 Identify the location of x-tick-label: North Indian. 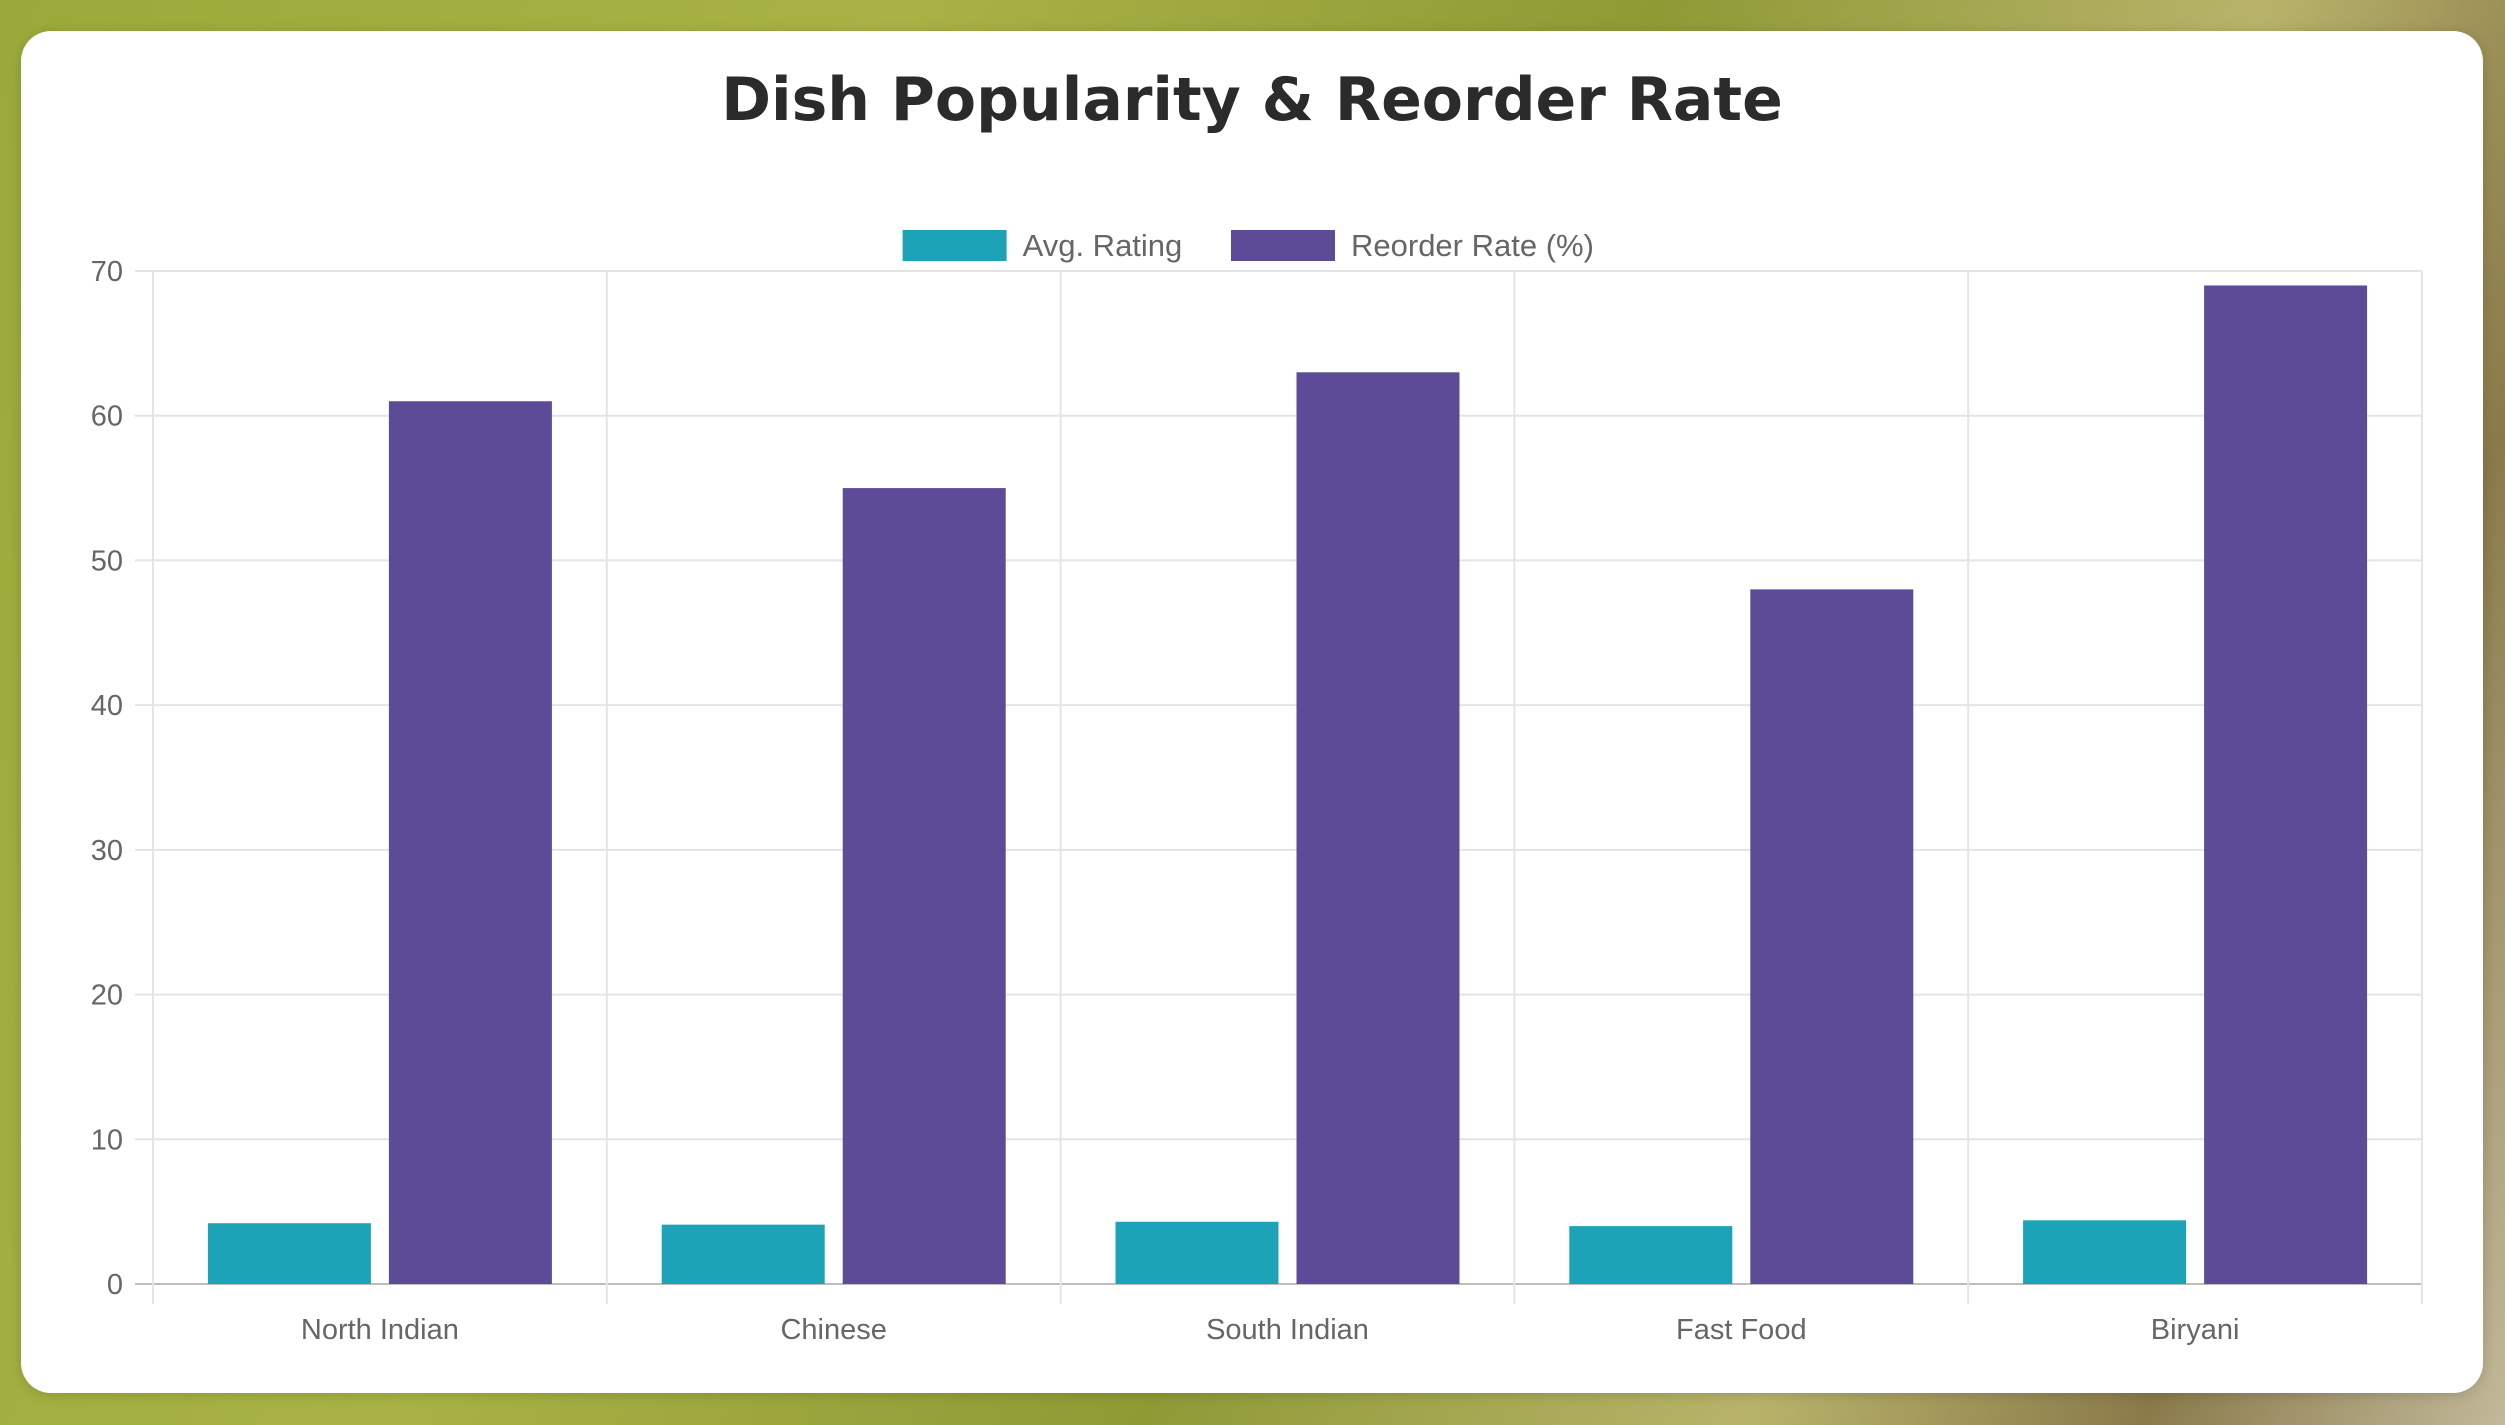
(380, 1330).